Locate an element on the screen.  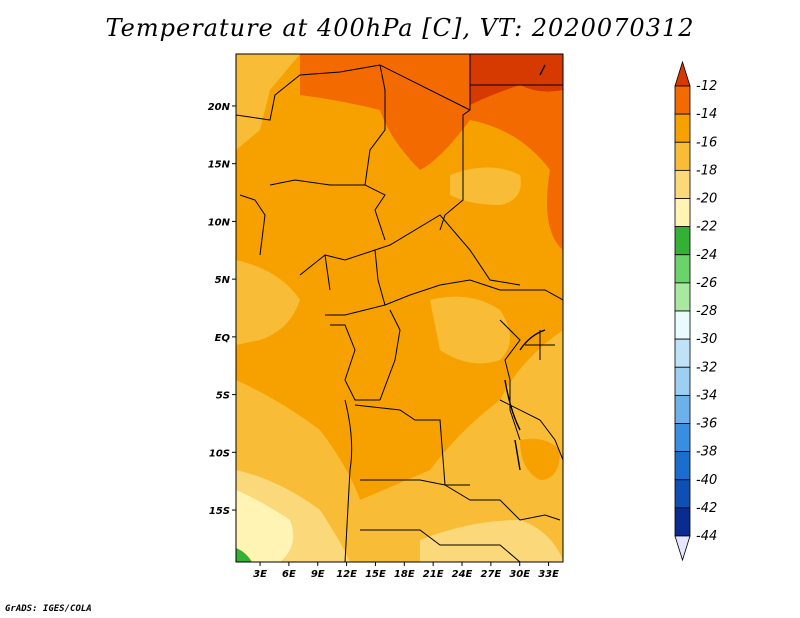
lon-tick-label: 33E is located at coordinates (548, 574).